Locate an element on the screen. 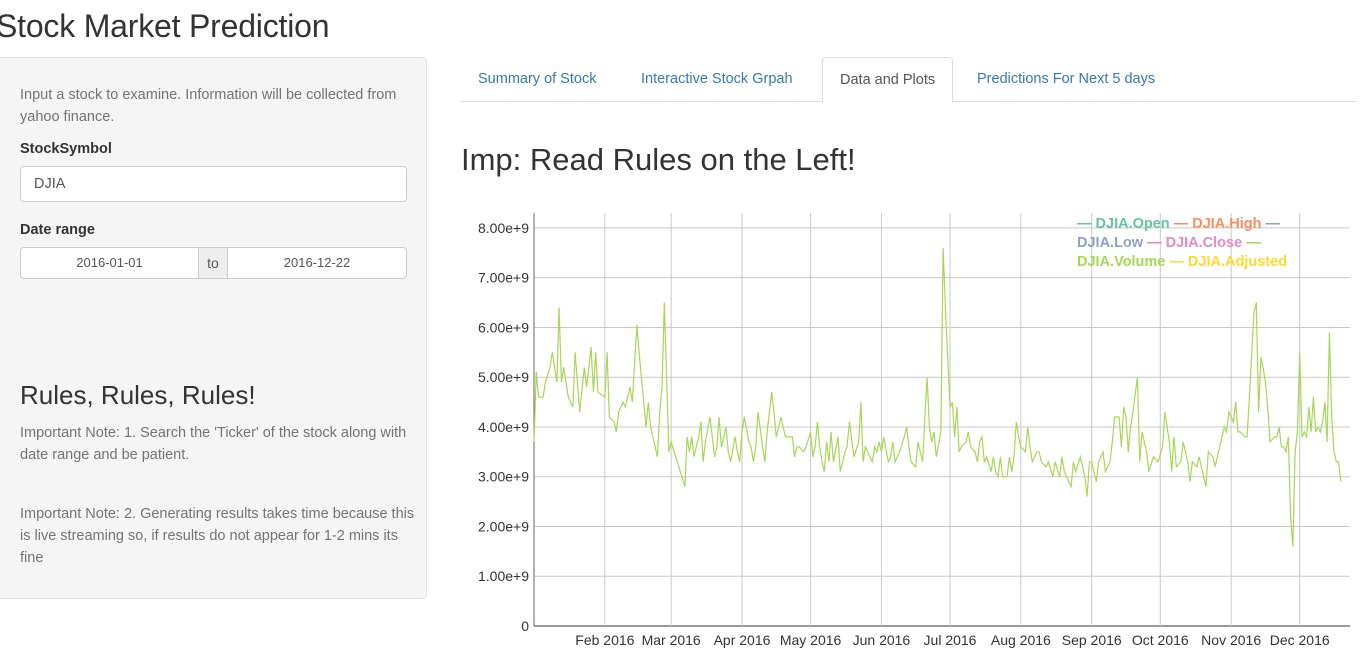 The width and height of the screenshot is (1361, 653). x-tick-label: Jul 2016 is located at coordinates (950, 640).